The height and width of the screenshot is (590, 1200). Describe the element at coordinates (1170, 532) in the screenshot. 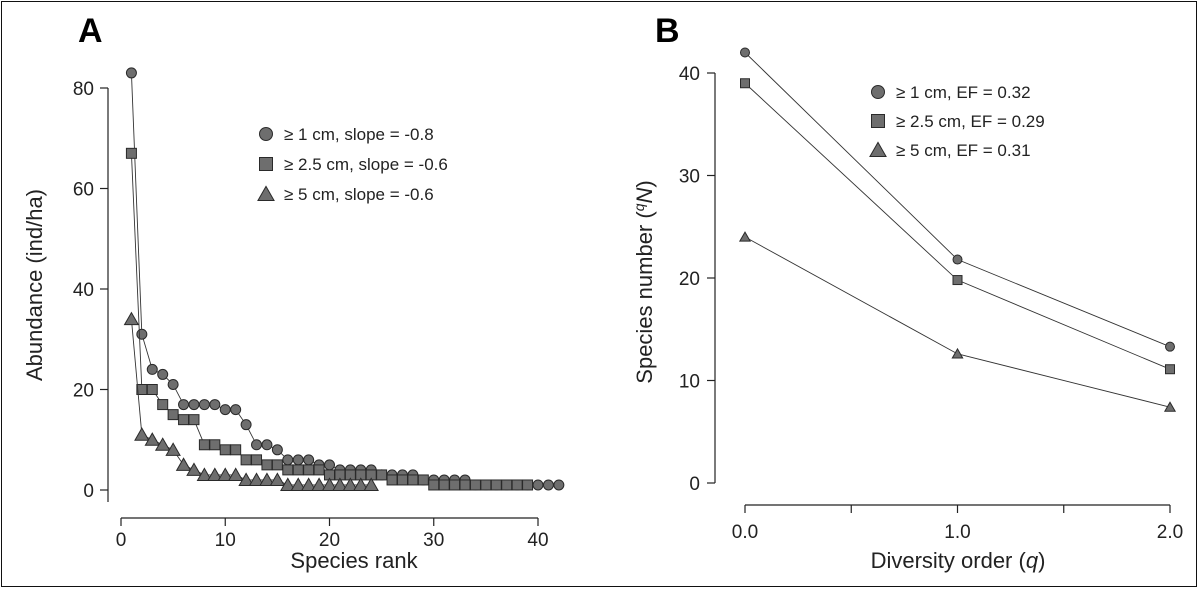

I see `panel-b-xtick-label: 2.0` at that location.